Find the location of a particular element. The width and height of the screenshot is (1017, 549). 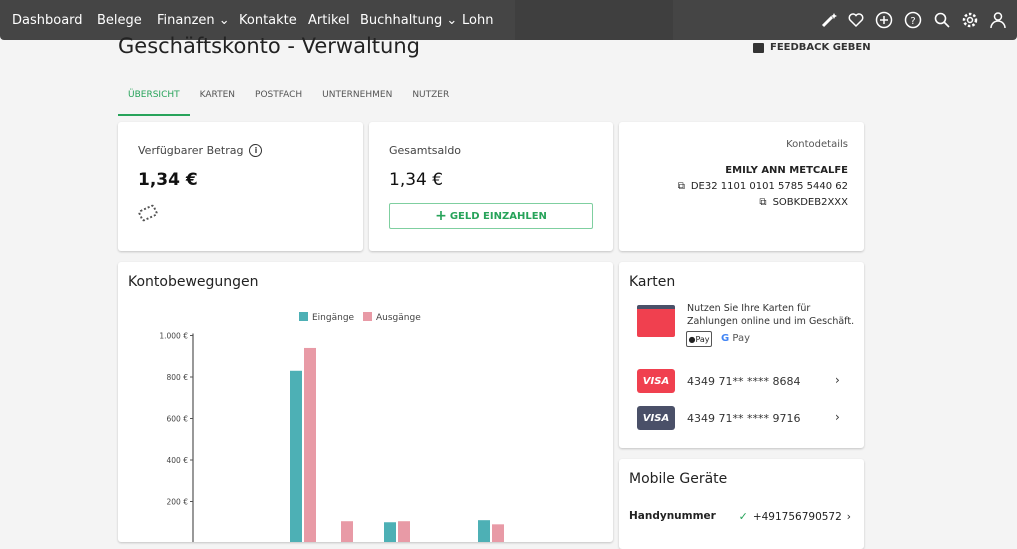

google-pay-label: Pay is located at coordinates (741, 338).